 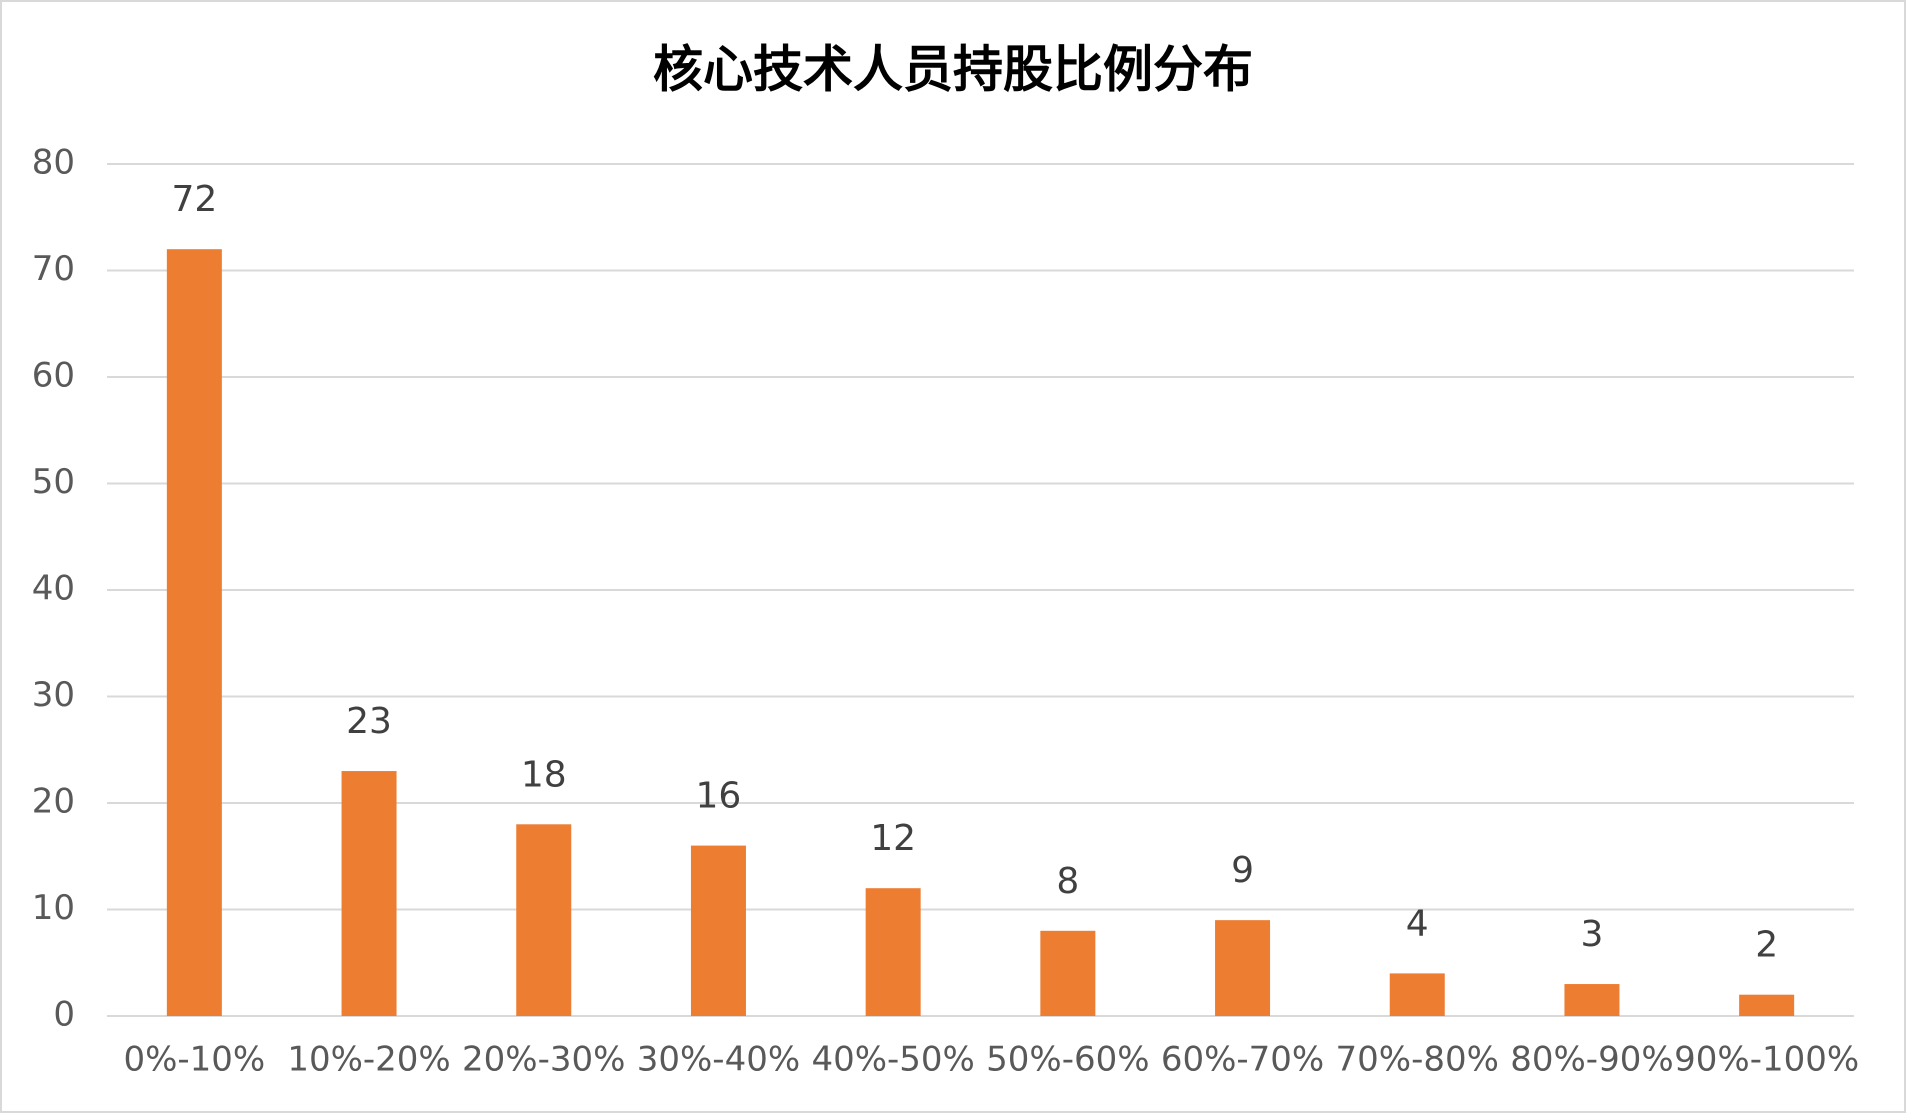 What do you see at coordinates (1067, 881) in the screenshot?
I see `data-label: 8` at bounding box center [1067, 881].